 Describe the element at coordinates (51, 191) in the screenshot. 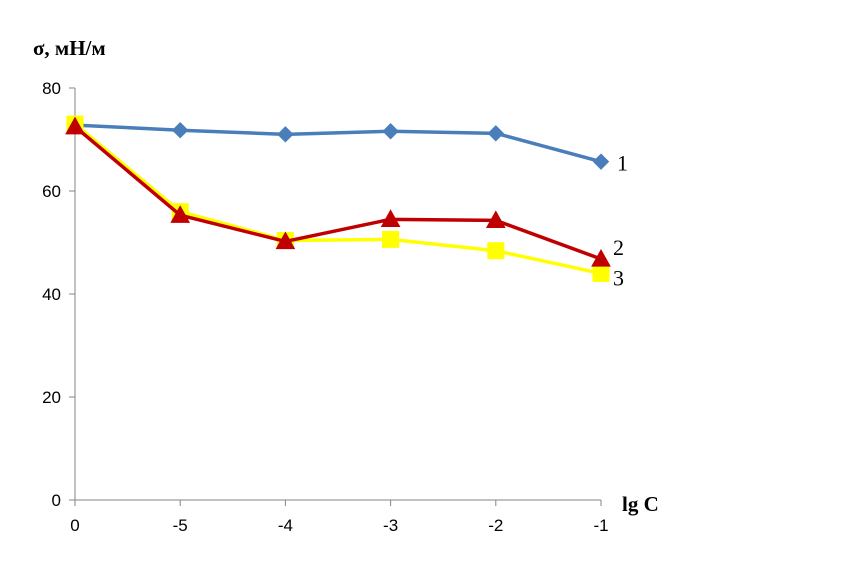

I see `y-tick-label: 60` at that location.